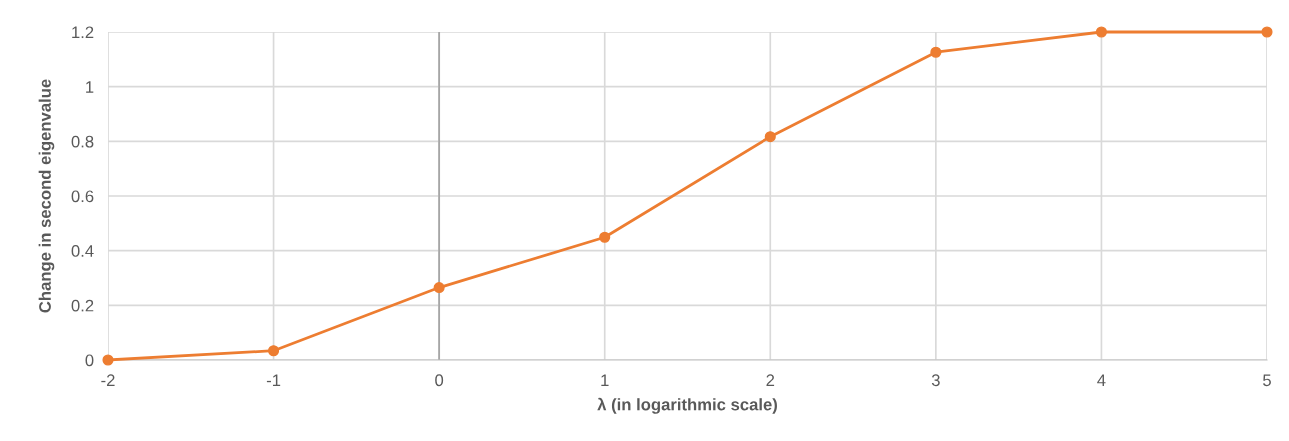 The height and width of the screenshot is (441, 1289). What do you see at coordinates (1267, 380) in the screenshot?
I see `x-tick-label: 5` at bounding box center [1267, 380].